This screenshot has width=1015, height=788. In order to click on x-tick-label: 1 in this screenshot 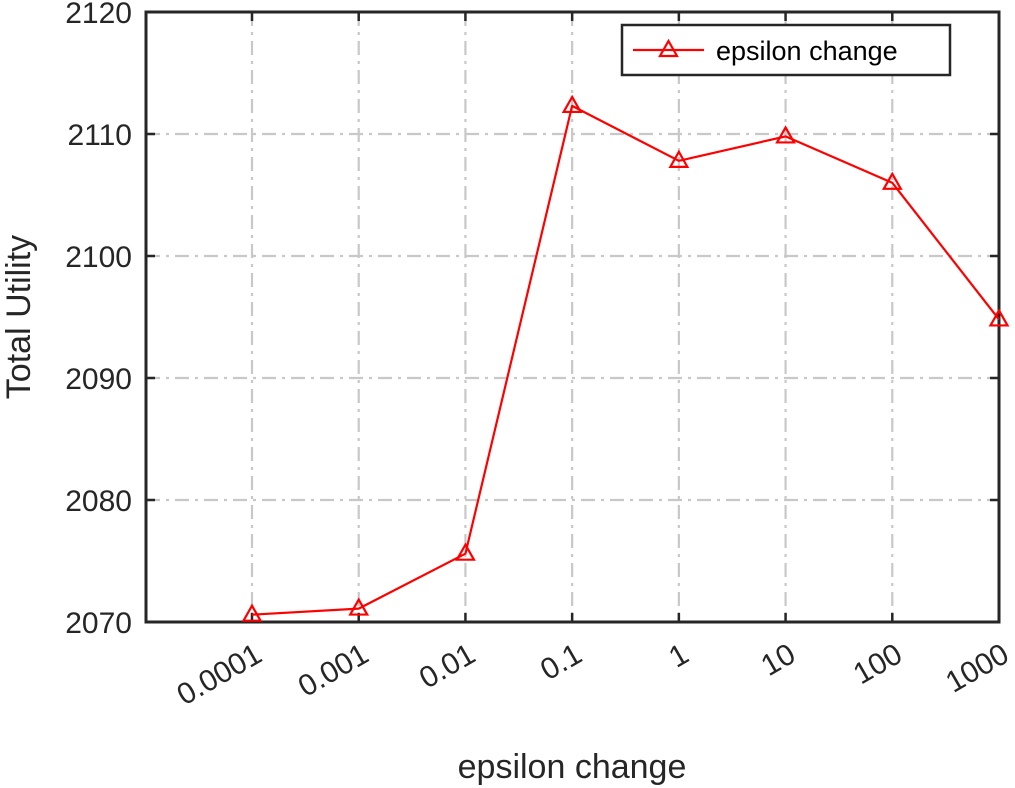, I will do `click(678, 655)`.